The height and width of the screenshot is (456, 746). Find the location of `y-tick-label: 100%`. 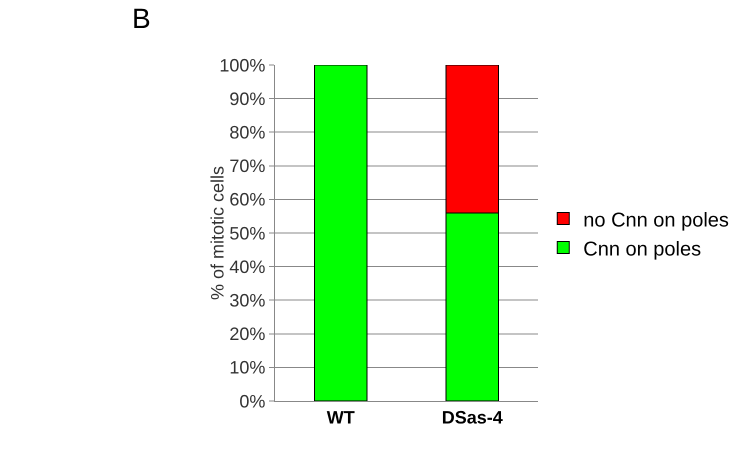

y-tick-label: 100% is located at coordinates (242, 65).